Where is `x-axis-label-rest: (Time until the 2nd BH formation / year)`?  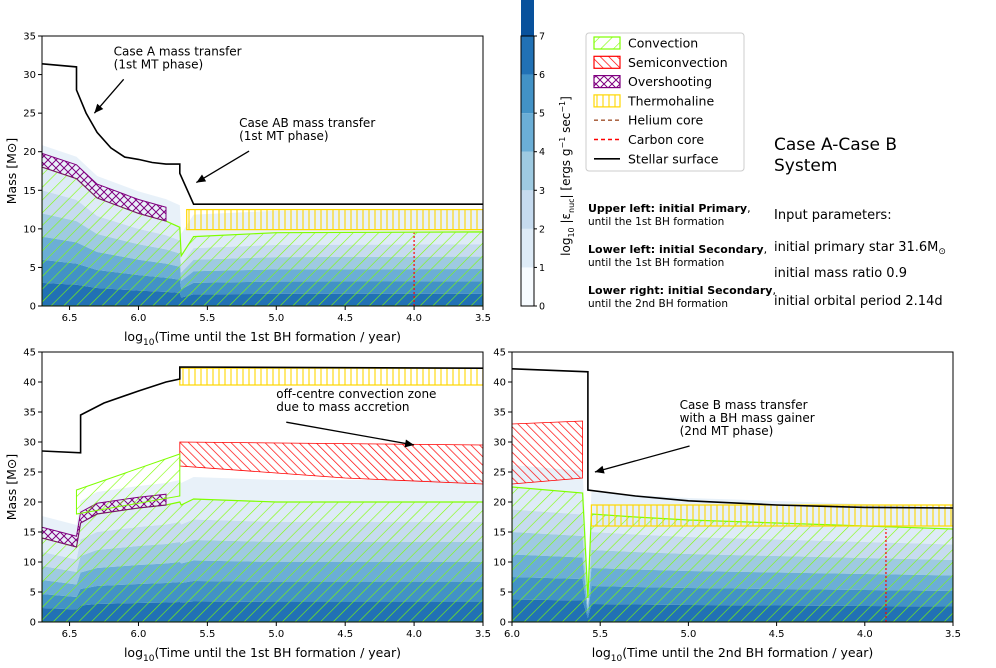
x-axis-label-rest: (Time until the 2nd BH formation / year) is located at coordinates (747, 652).